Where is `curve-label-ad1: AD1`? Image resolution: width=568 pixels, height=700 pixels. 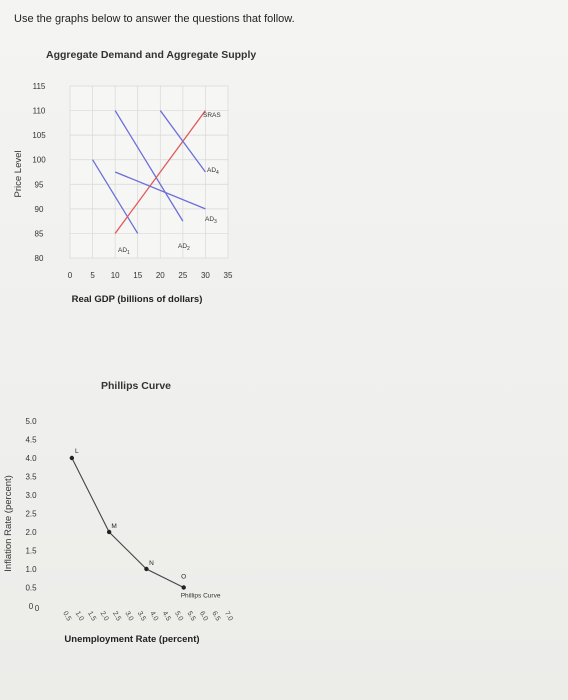 curve-label-ad1: AD1 is located at coordinates (124, 251).